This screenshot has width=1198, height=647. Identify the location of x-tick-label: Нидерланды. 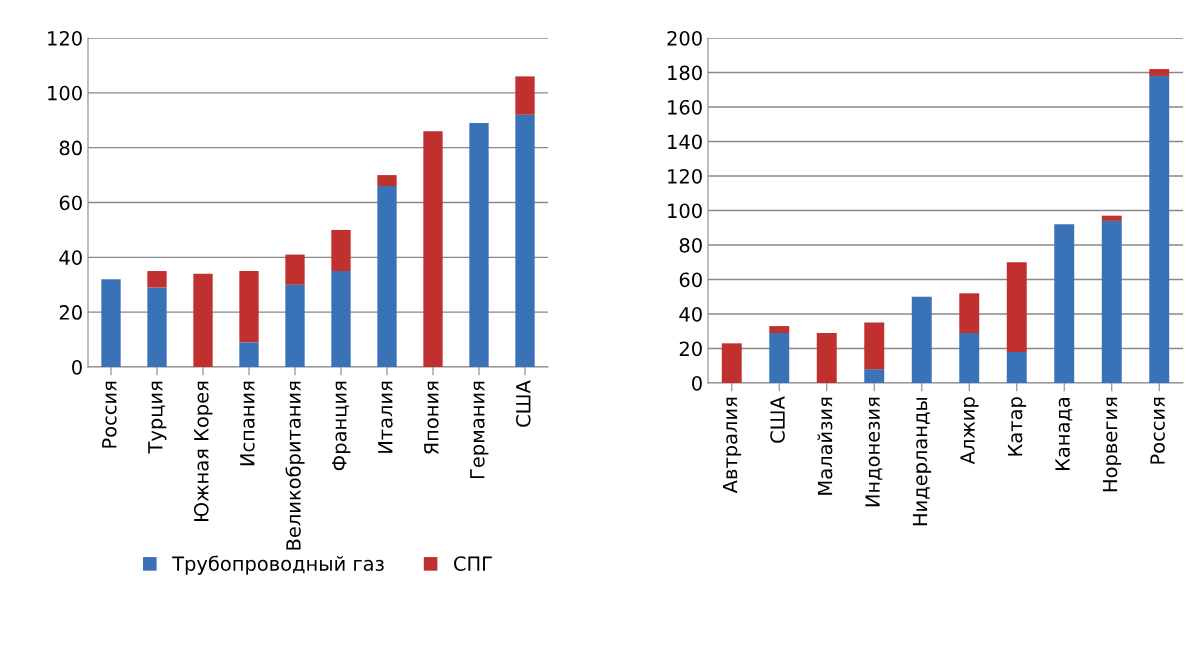
(922, 461).